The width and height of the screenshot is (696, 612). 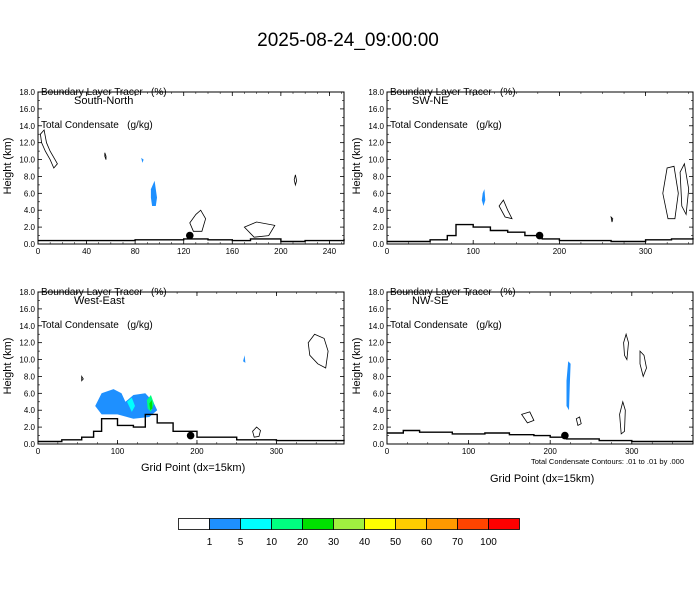 What do you see at coordinates (86, 251) in the screenshot?
I see `x-tick-label: 40` at bounding box center [86, 251].